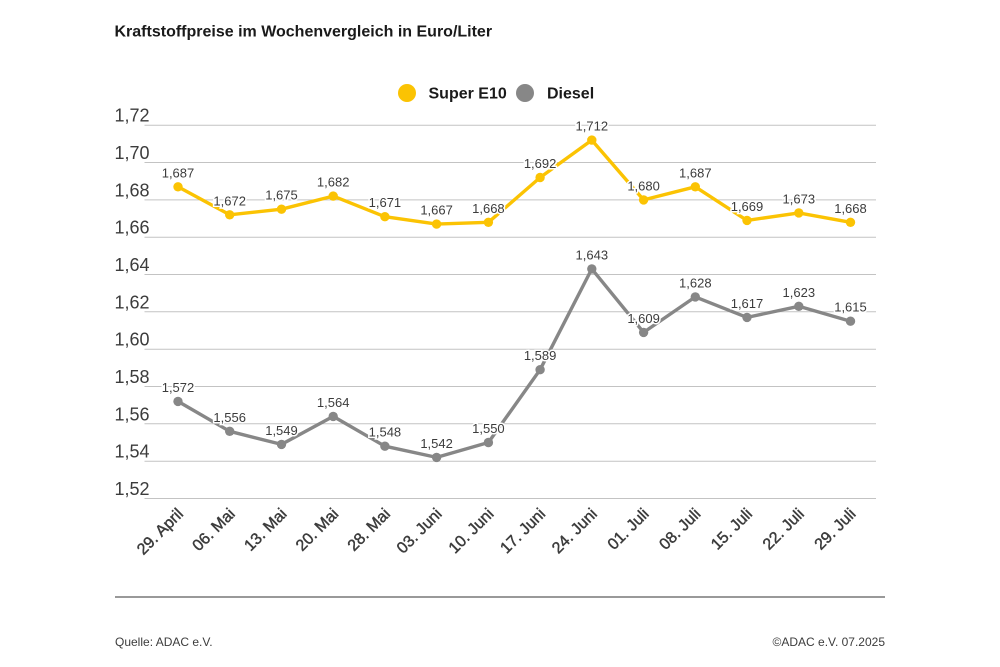 The width and height of the screenshot is (1000, 667). I want to click on svg-text: 1,556, so click(229, 417).